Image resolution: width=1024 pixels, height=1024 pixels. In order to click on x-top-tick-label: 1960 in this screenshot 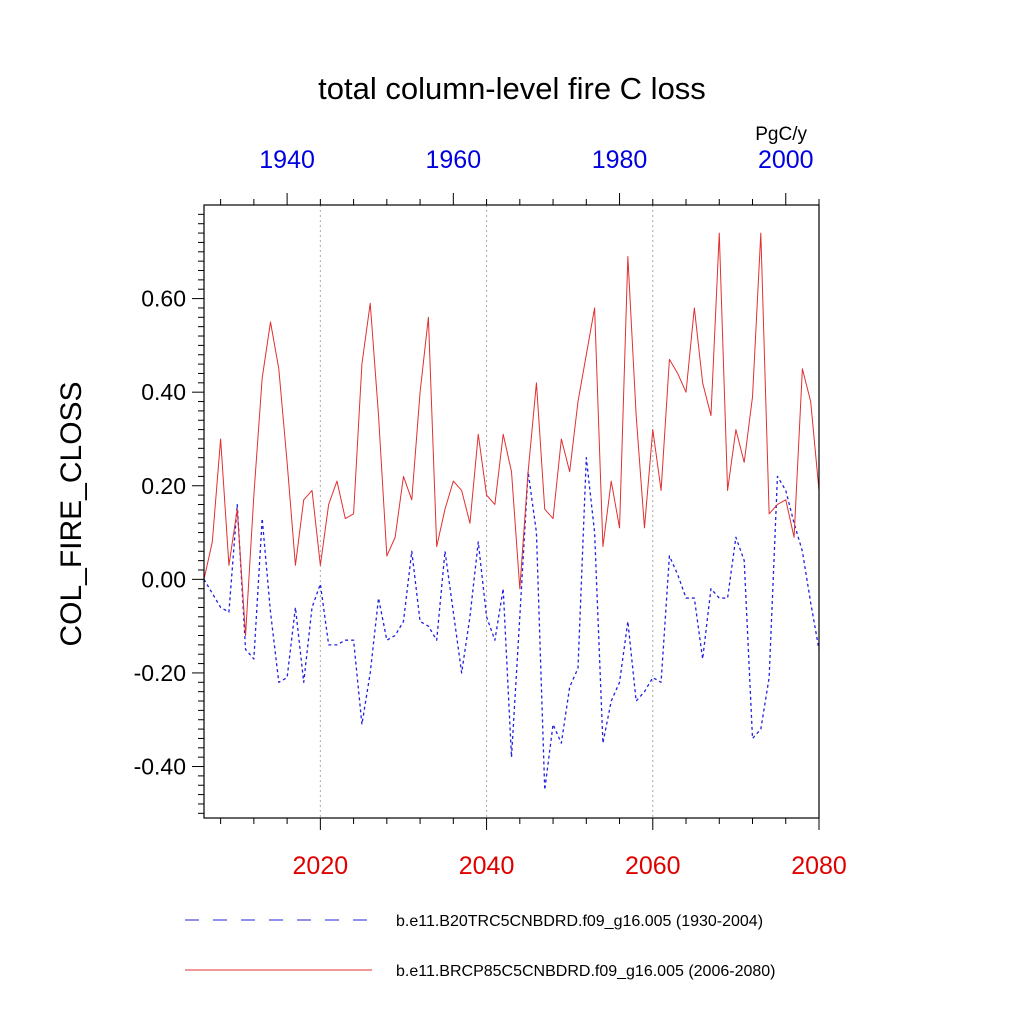, I will do `click(454, 160)`.